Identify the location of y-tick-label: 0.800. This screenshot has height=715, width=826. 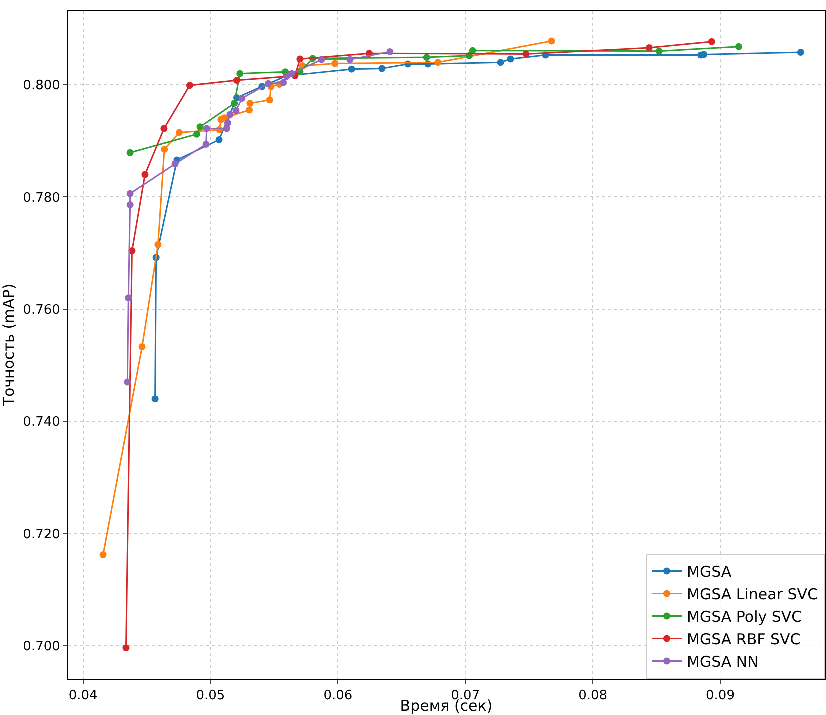
(41, 86).